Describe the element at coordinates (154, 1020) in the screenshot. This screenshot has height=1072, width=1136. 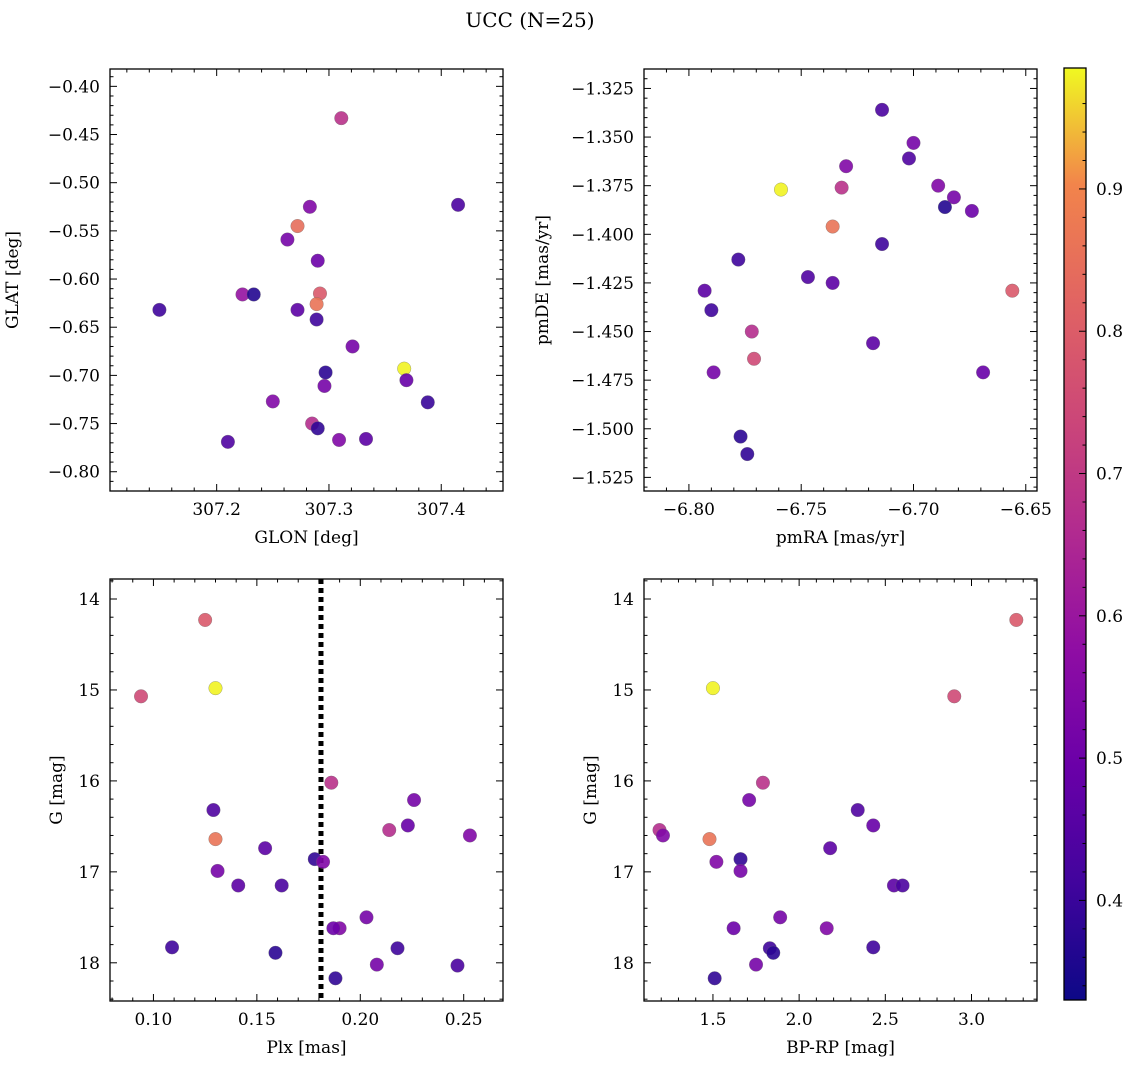
I see `x-tick-label: 0.10` at that location.